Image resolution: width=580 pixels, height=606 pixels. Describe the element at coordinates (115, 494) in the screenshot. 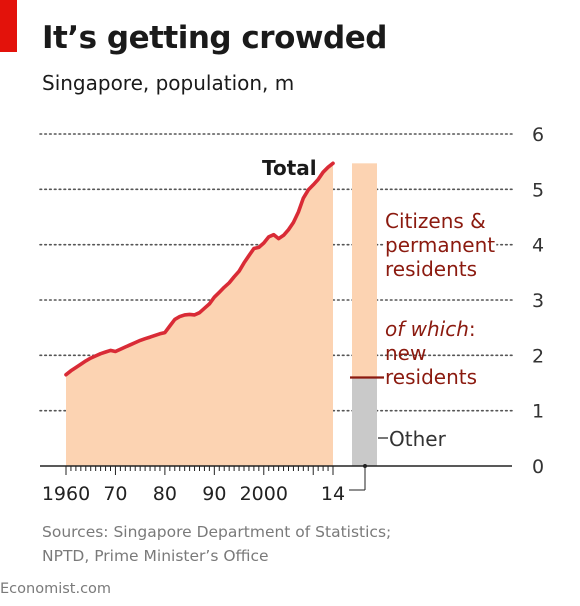

I see `x-tick-label-70: 70` at that location.